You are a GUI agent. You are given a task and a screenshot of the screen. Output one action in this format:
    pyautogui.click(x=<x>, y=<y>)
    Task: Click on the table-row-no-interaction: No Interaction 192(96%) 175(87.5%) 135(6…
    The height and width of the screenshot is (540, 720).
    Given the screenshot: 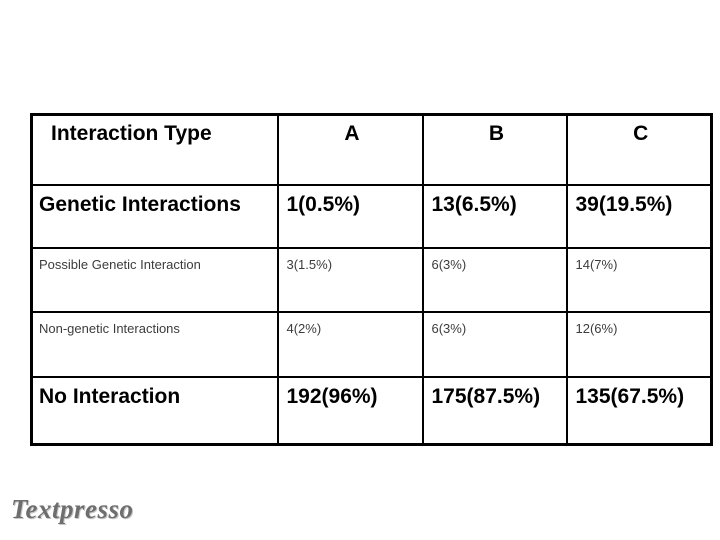 What is the action you would take?
    pyautogui.click(x=371, y=410)
    